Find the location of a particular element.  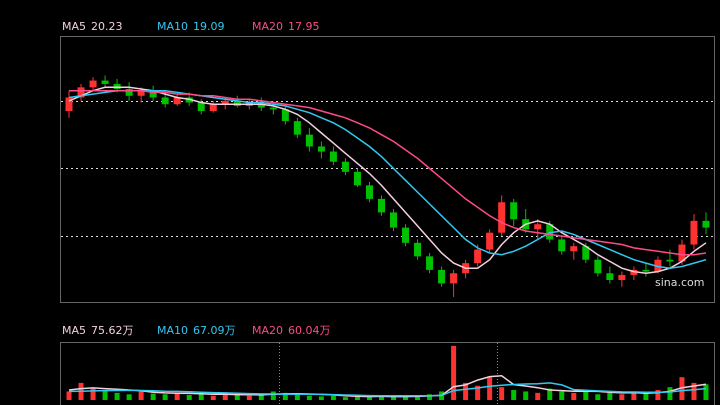

legend-name: MA10 is located at coordinates (172, 330).